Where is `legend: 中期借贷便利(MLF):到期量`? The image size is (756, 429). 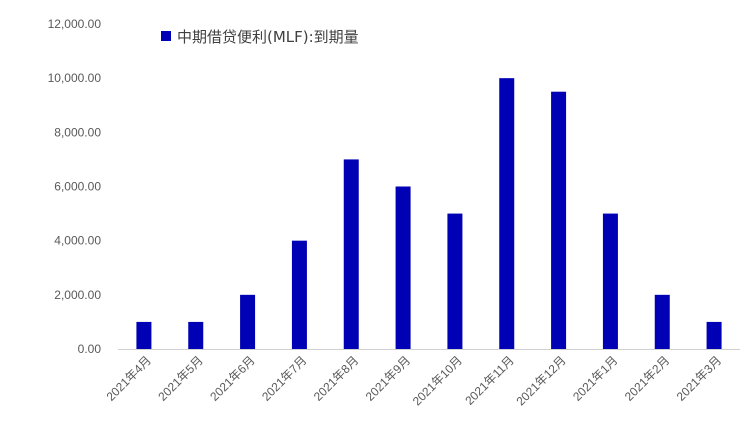
legend: 中期借贷便利(MLF):到期量 is located at coordinates (260, 37).